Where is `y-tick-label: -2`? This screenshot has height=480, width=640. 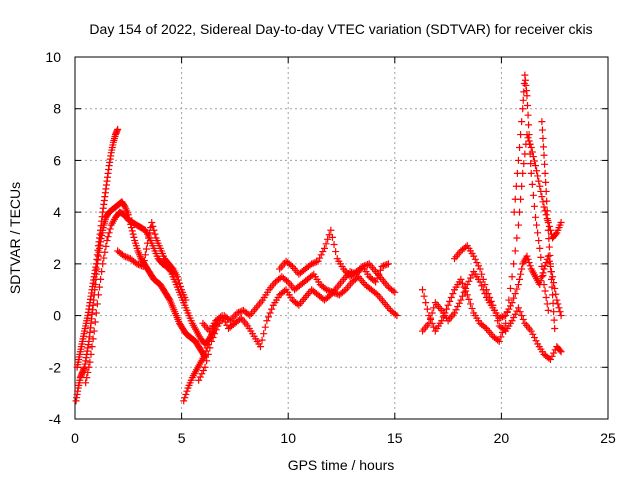
y-tick-label: -2 is located at coordinates (55, 367).